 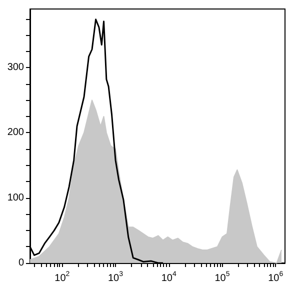 I want to click on y-tick-label: 200, so click(x=15, y=132).